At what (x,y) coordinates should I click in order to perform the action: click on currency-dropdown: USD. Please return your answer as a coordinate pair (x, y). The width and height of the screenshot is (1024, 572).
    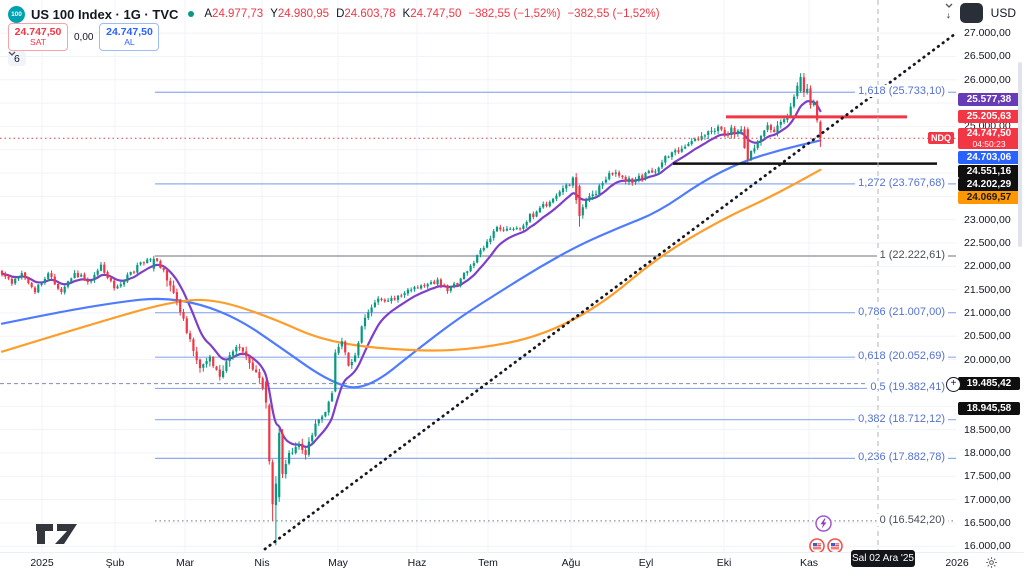
    Looking at the image, I should click on (980, 11).